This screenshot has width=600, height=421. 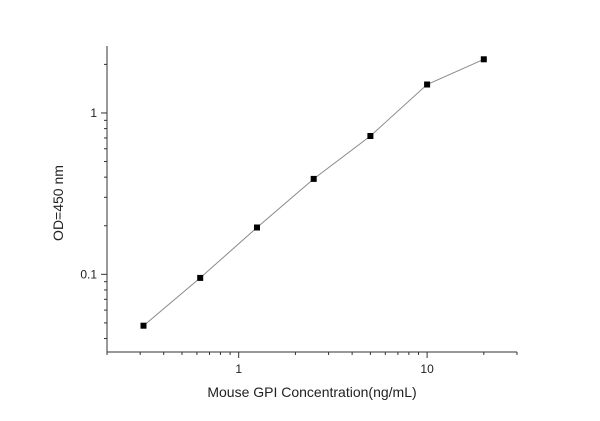 I want to click on x-tick-label: 1, so click(x=238, y=369).